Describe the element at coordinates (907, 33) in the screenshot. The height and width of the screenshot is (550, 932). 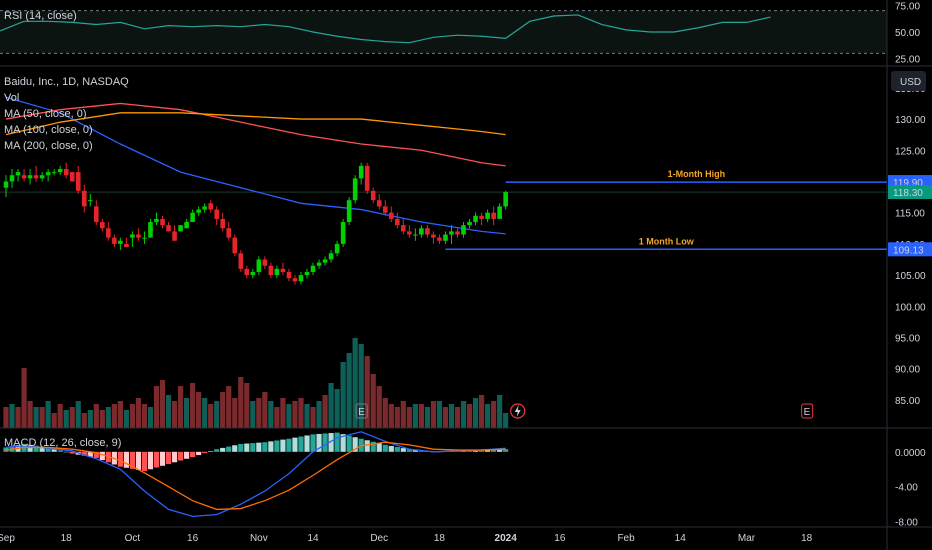
I see `rsi-y-tick: 50.00` at that location.